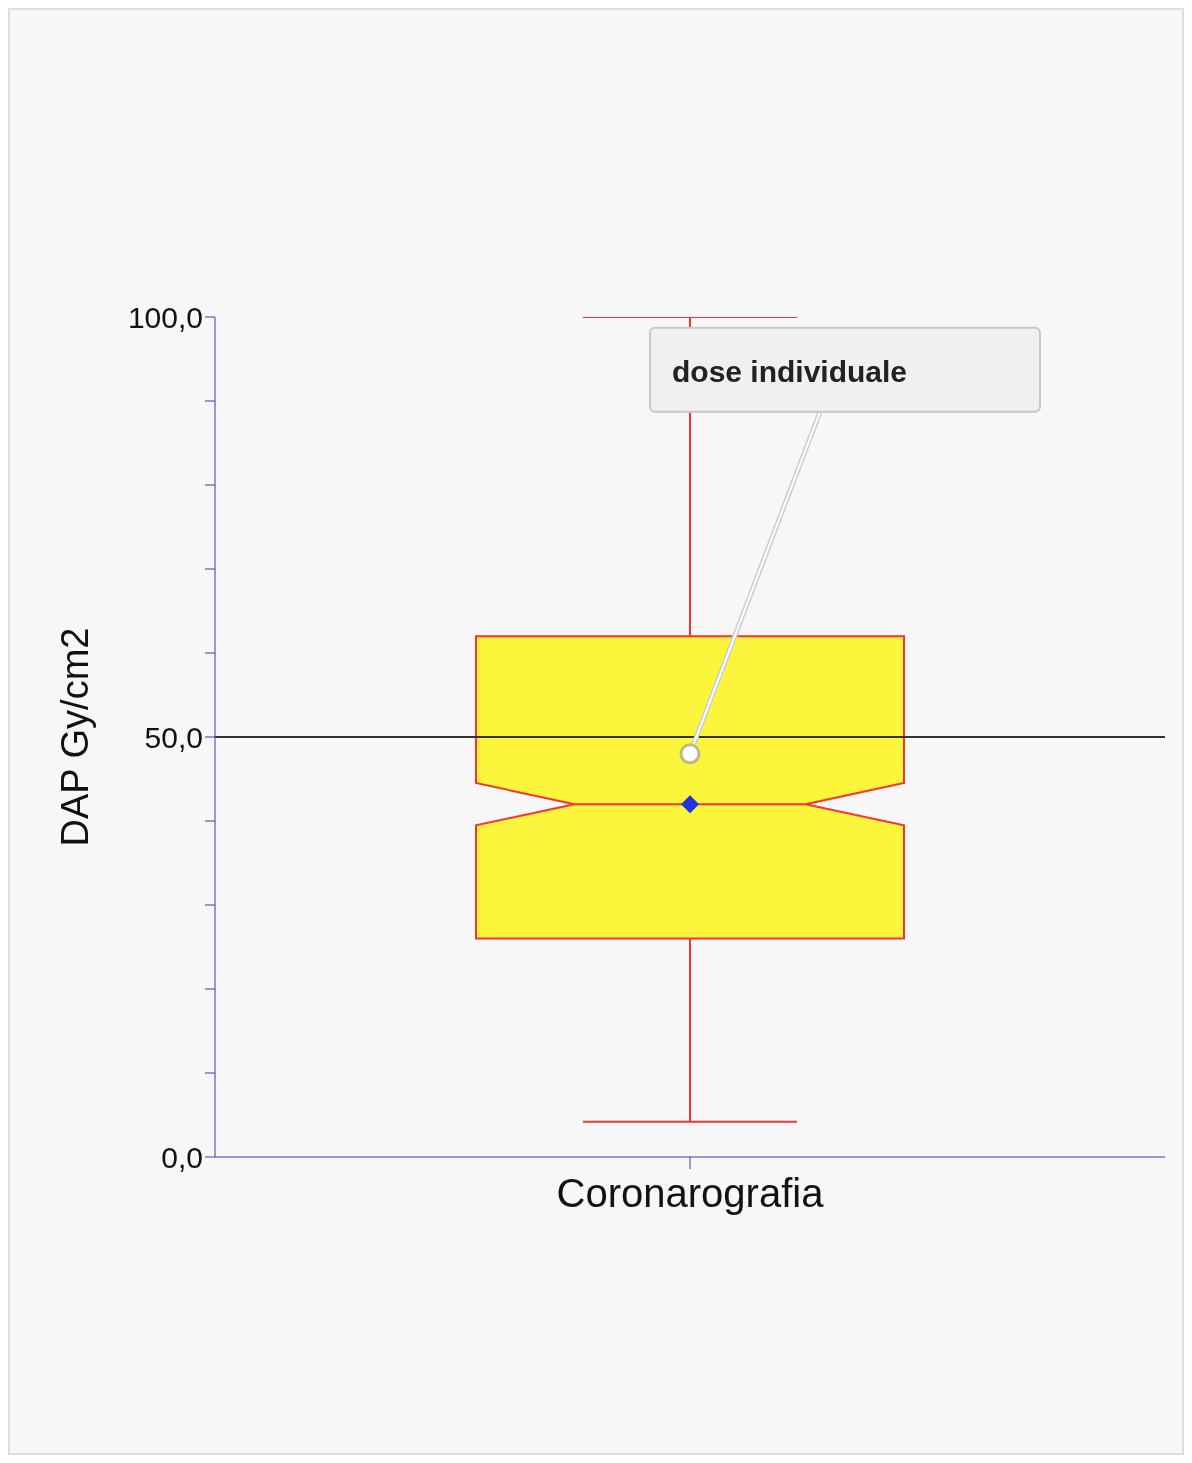 This screenshot has width=1192, height=1463. I want to click on y-tick-label: 50,0, so click(173, 737).